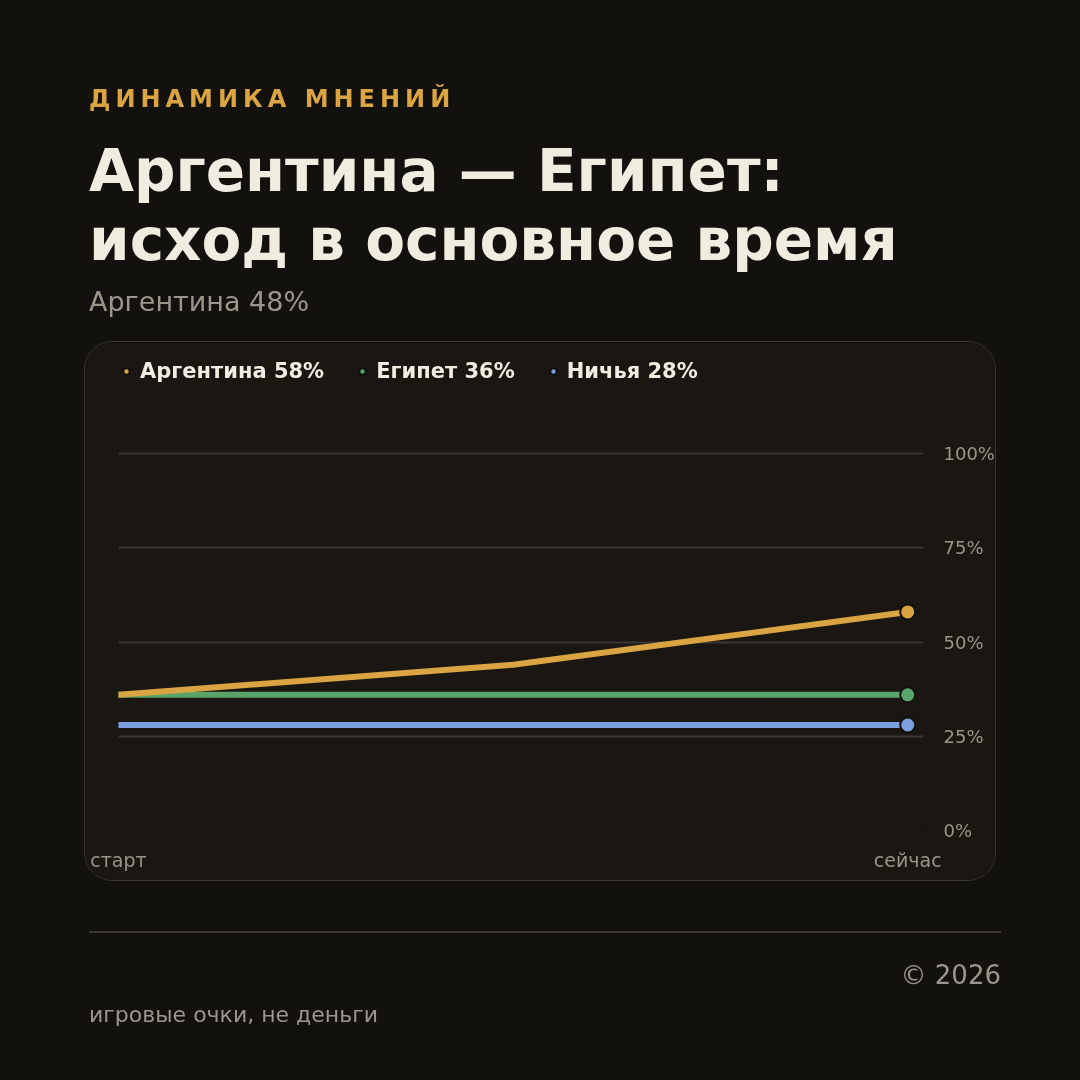  What do you see at coordinates (963, 642) in the screenshot?
I see `y-tick-label: 50%` at bounding box center [963, 642].